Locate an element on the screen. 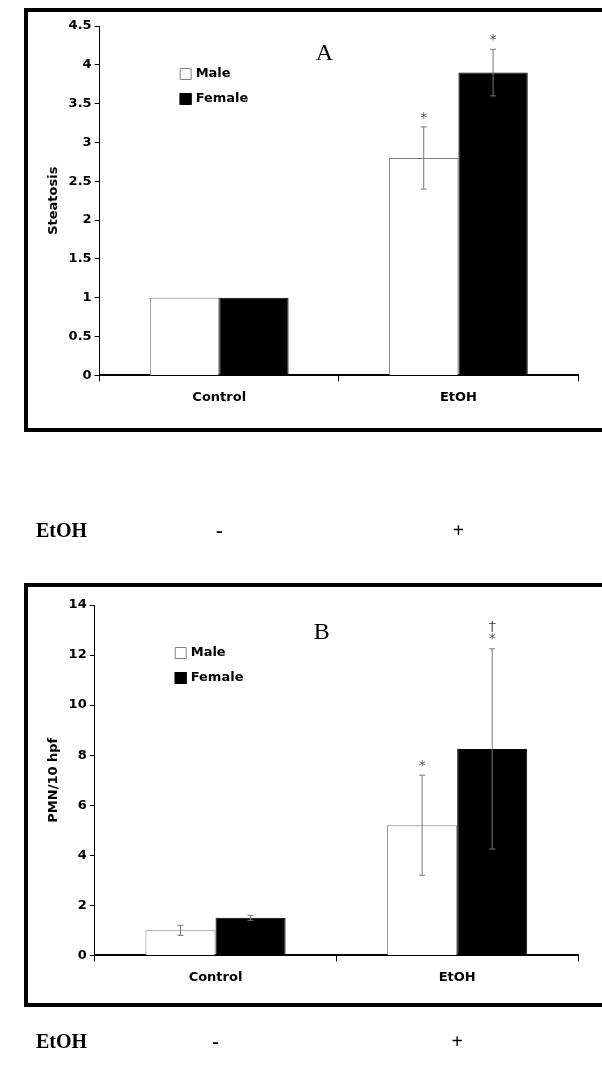 Image resolution: width=602 pixels, height=1086 pixels. y-axis-title: PMN/10 hpf is located at coordinates (53, 780).